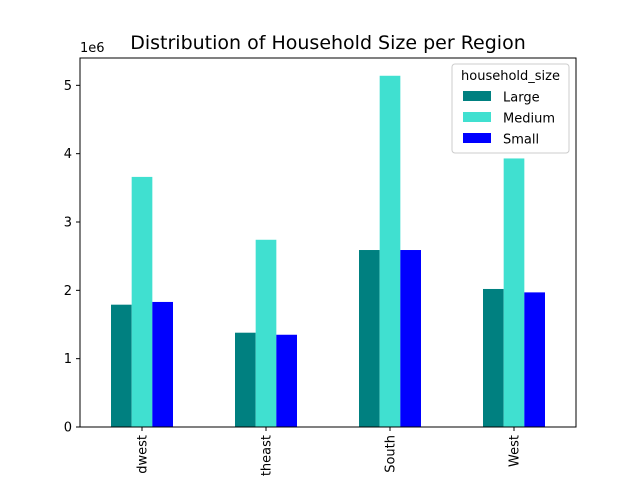  I want to click on x-tick-label-south: South, so click(391, 454).